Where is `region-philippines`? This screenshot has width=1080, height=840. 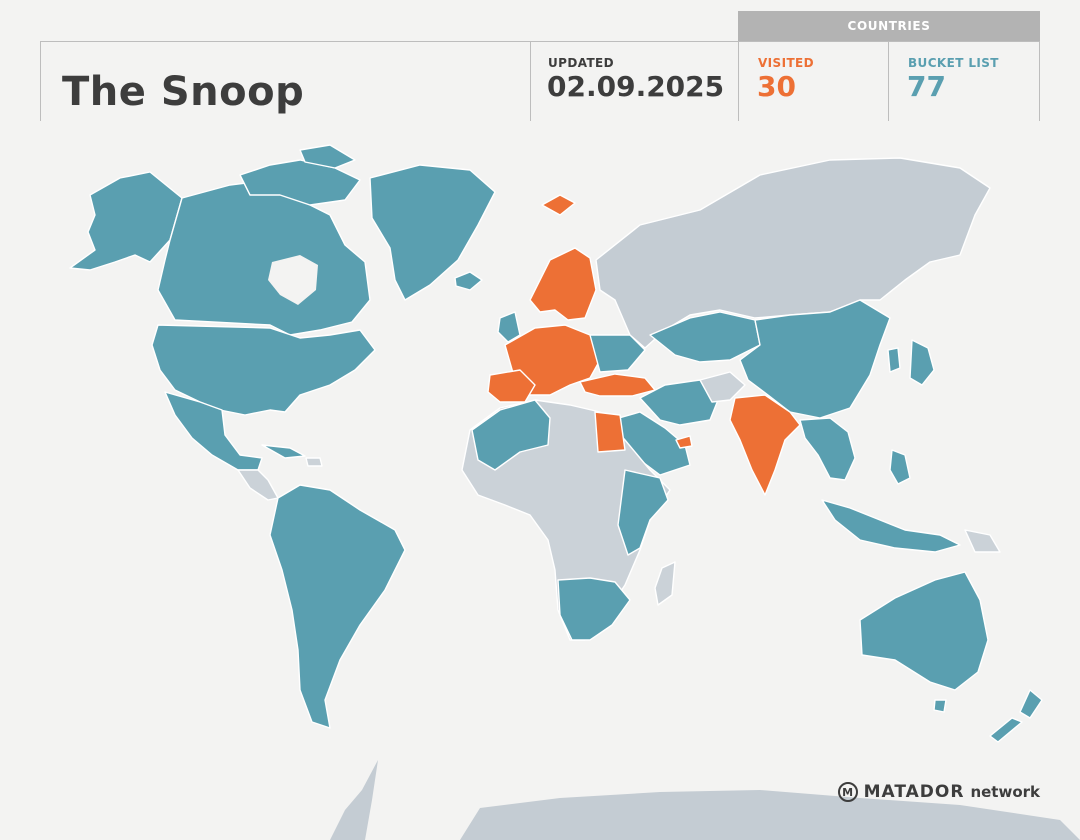 region-philippines is located at coordinates (900, 467).